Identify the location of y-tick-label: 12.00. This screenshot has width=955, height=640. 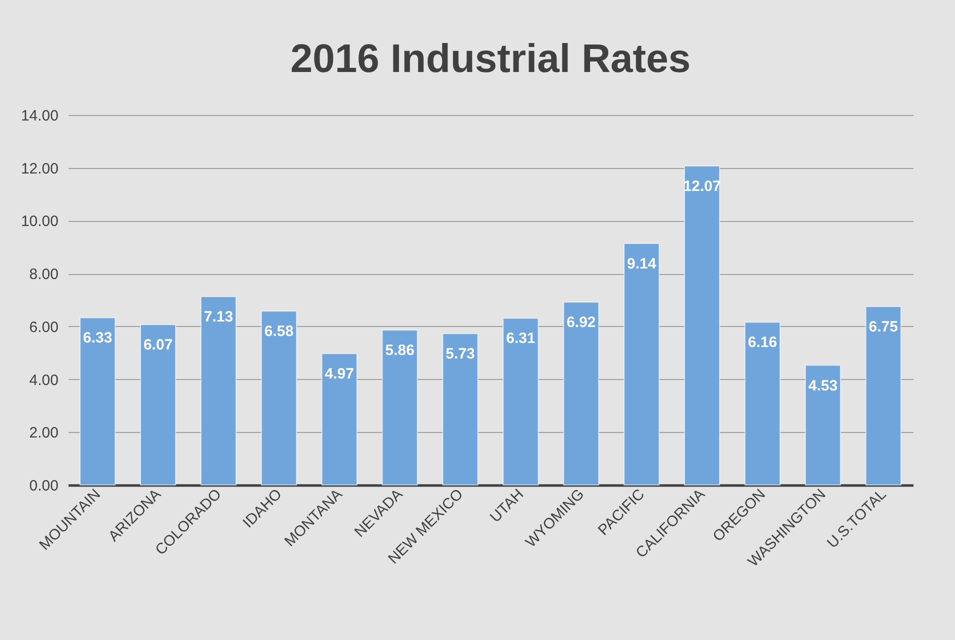
(39, 169).